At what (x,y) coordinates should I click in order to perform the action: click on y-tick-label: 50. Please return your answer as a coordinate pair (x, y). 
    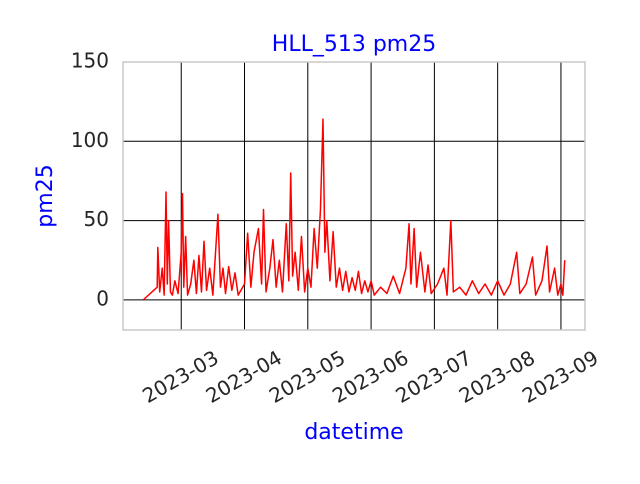
    Looking at the image, I should click on (96, 219).